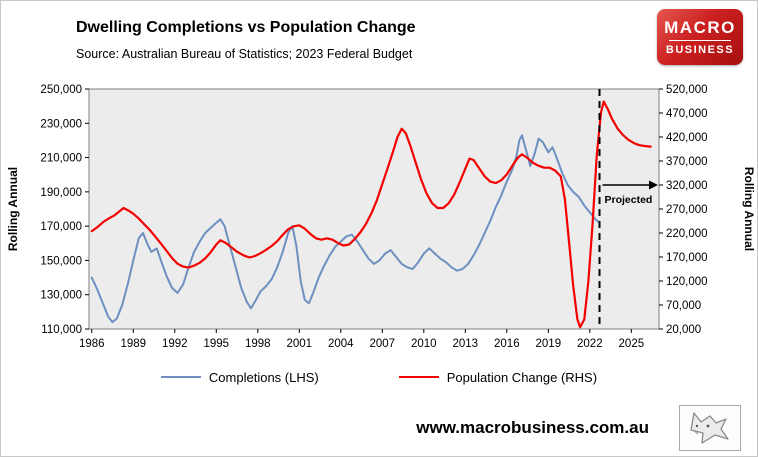  What do you see at coordinates (180, 377) in the screenshot?
I see `completions-line-swatch` at bounding box center [180, 377].